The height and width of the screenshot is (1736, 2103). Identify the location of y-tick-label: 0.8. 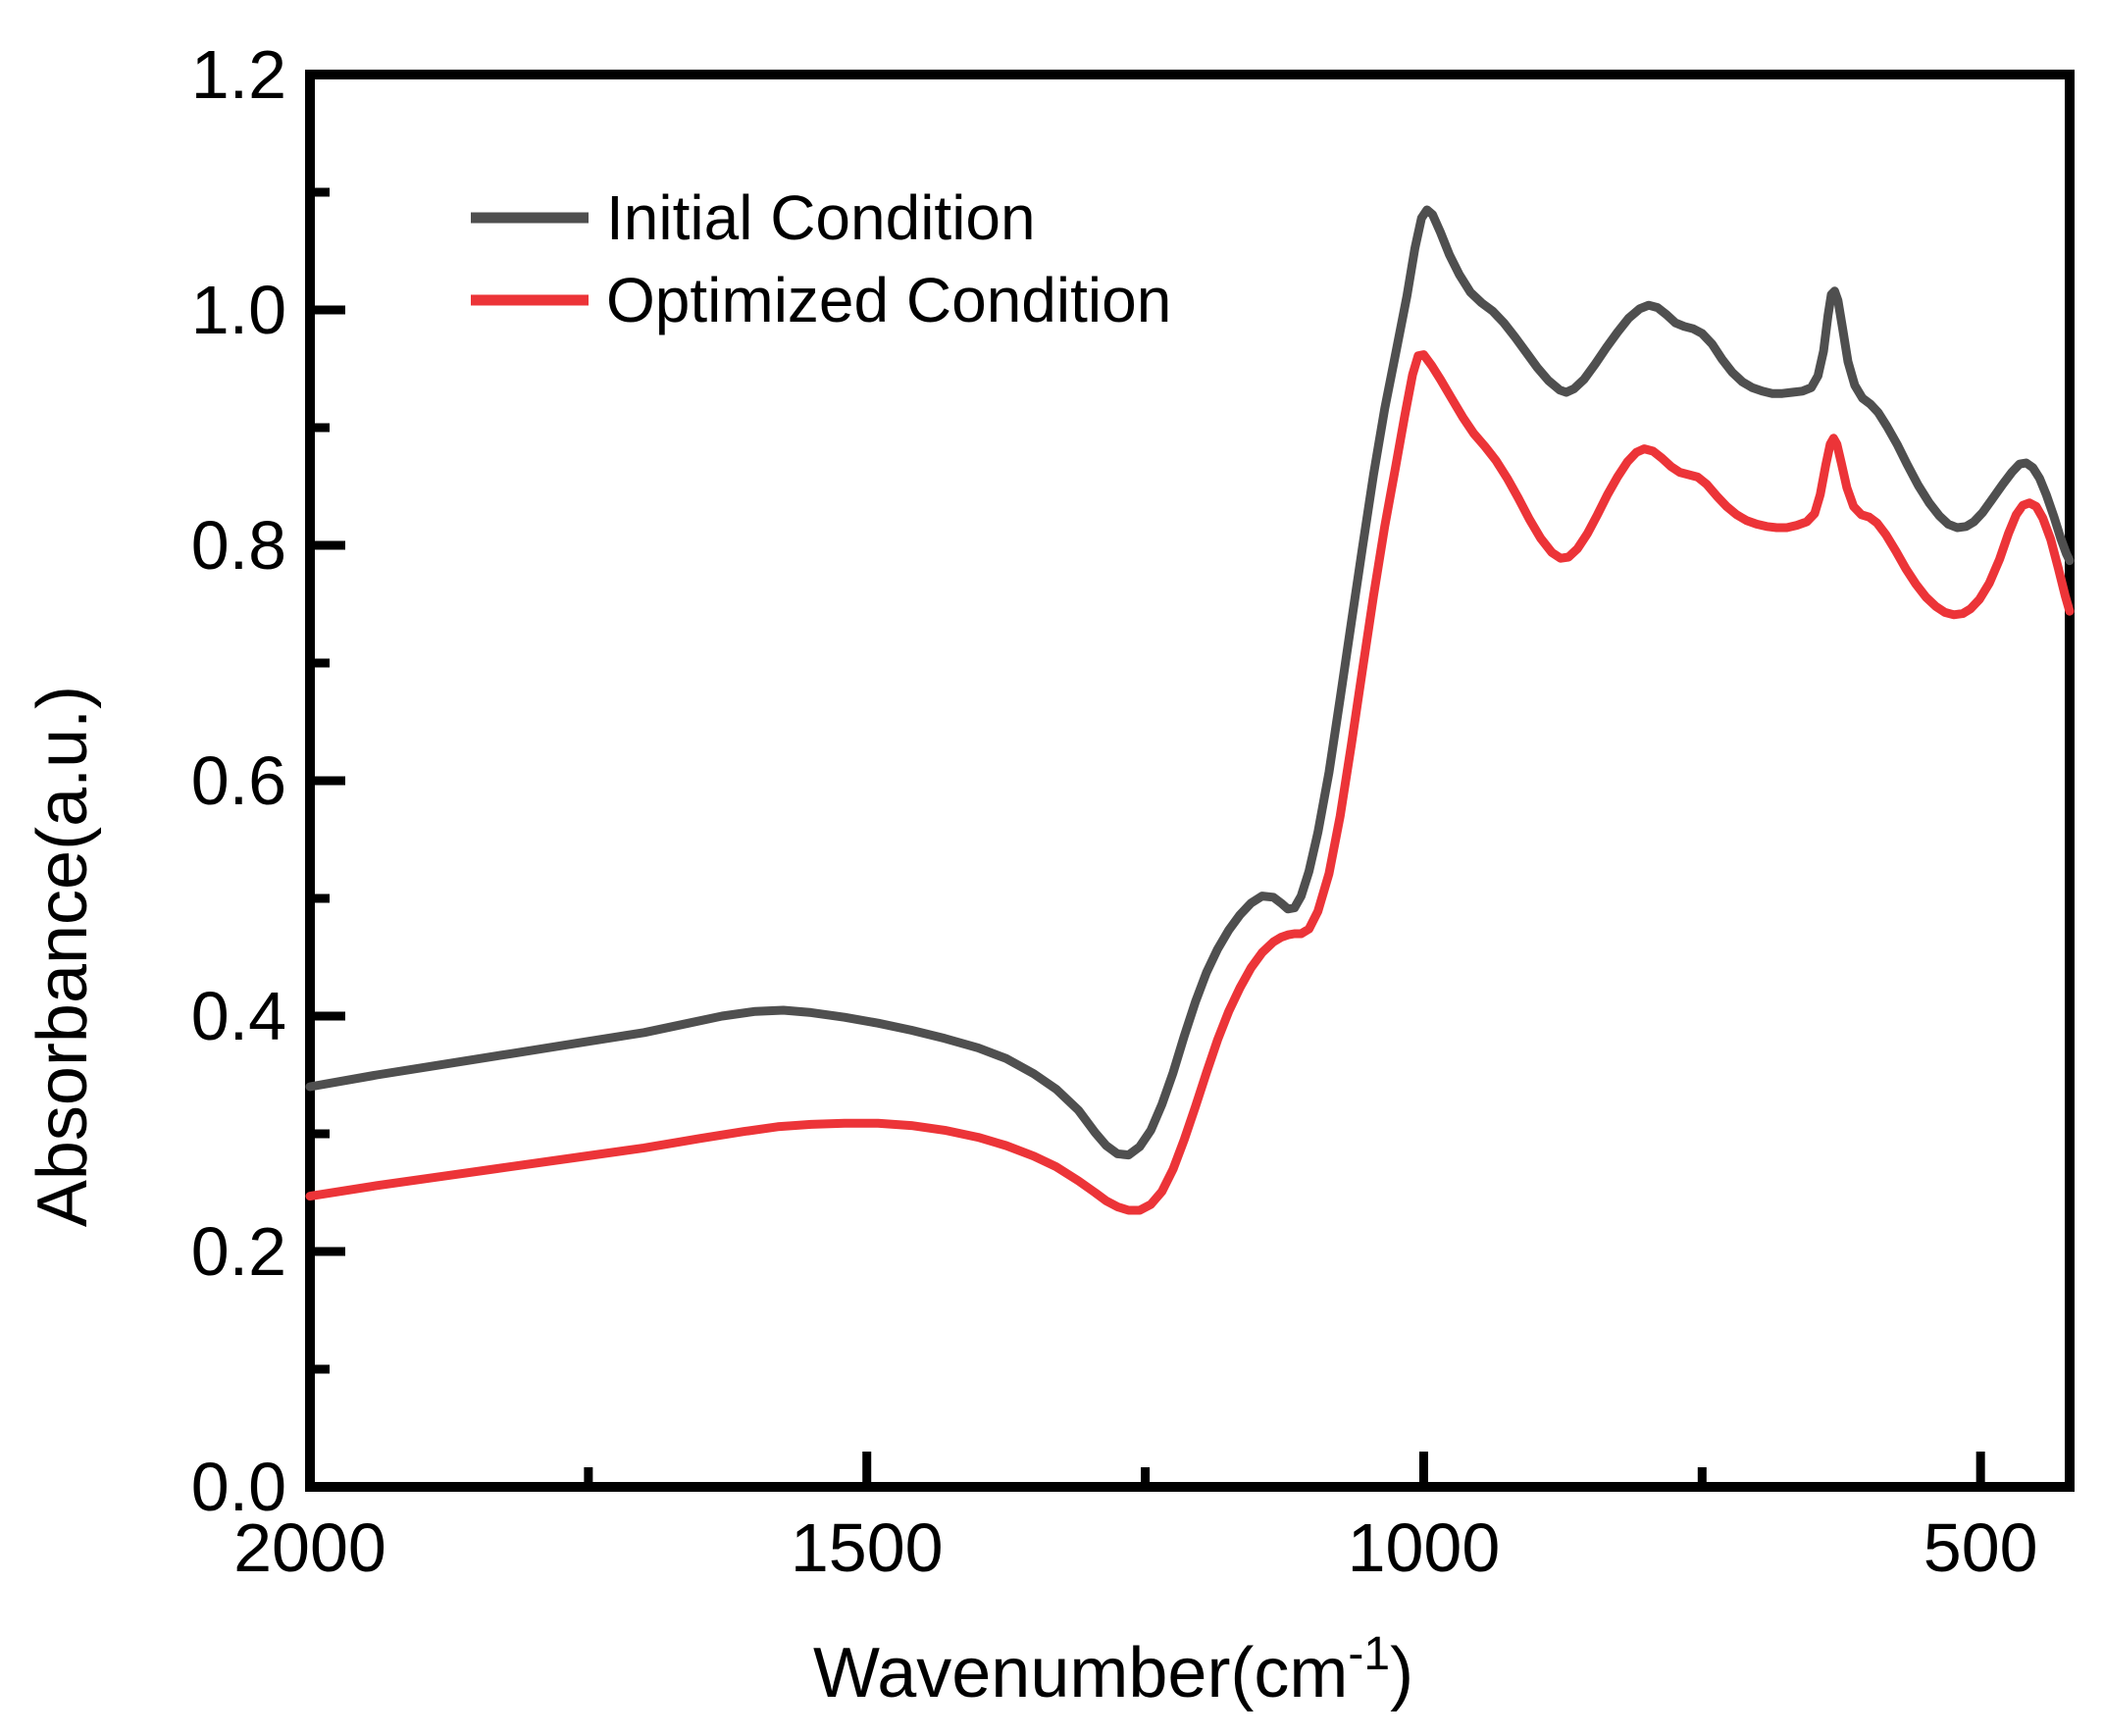
(239, 546).